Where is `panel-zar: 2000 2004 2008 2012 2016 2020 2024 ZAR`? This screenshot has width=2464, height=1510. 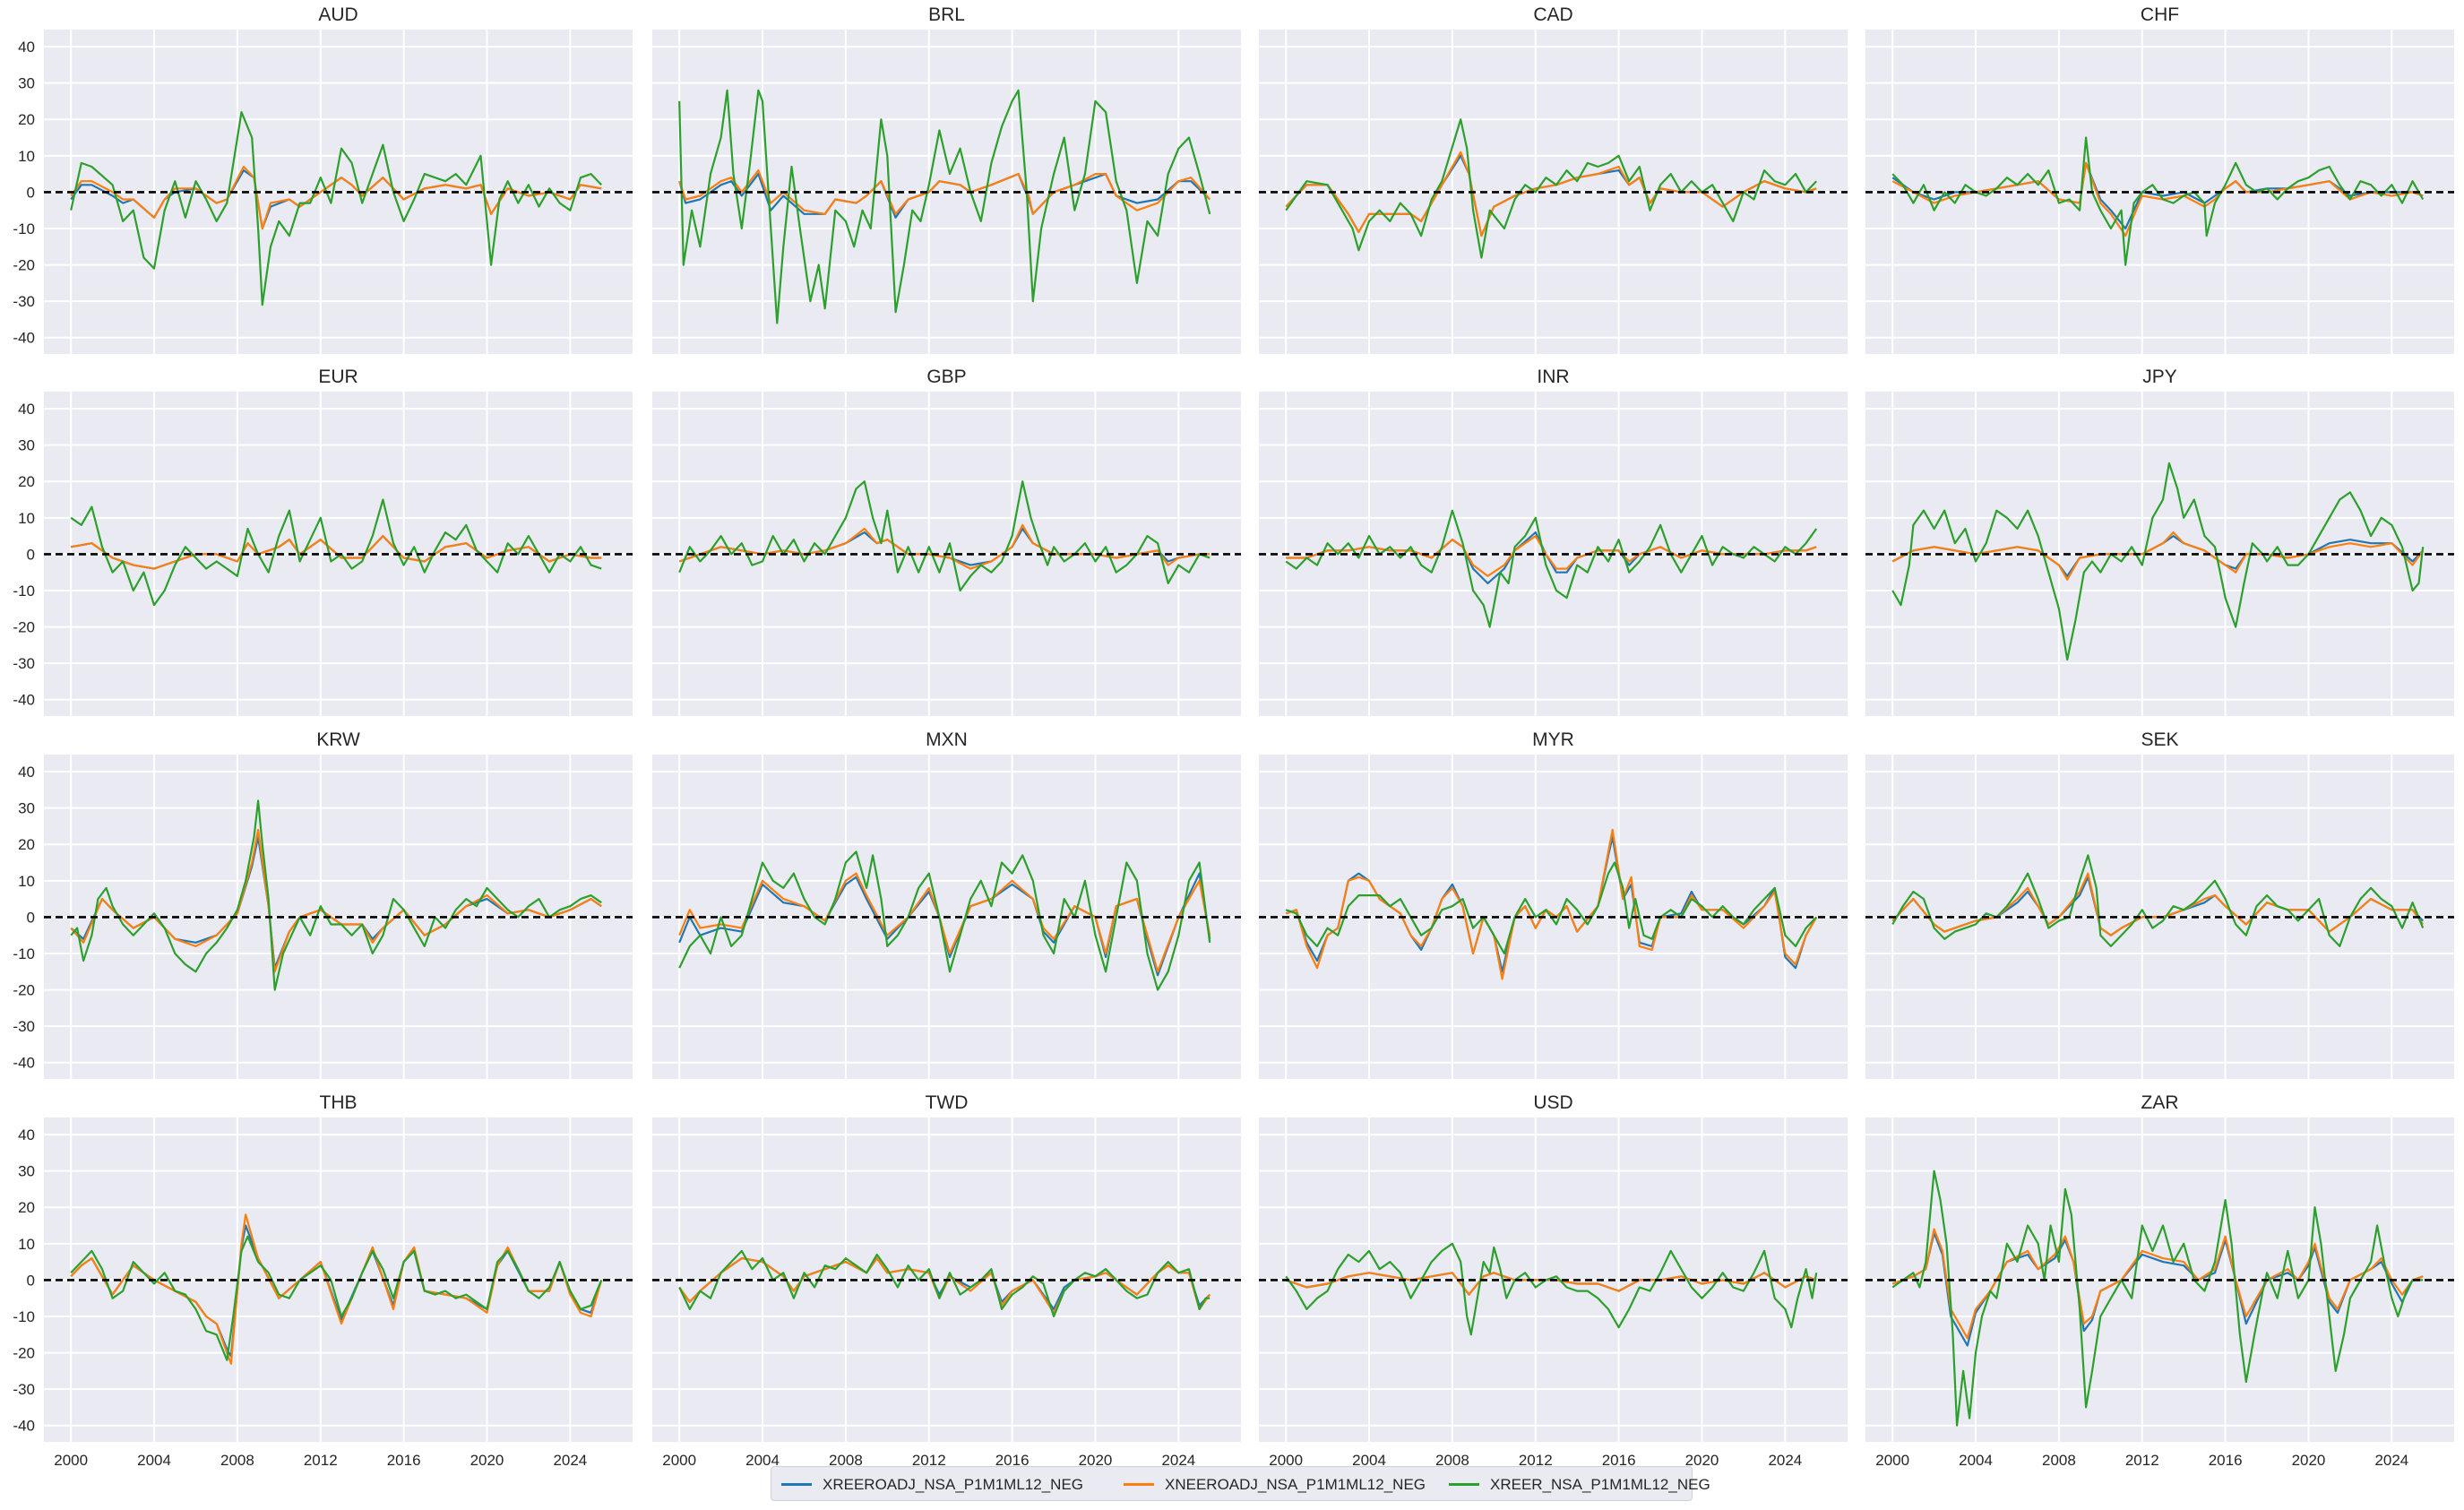
panel-zar: 2000 2004 2008 2012 2016 2020 2024 ZAR is located at coordinates (2159, 1280).